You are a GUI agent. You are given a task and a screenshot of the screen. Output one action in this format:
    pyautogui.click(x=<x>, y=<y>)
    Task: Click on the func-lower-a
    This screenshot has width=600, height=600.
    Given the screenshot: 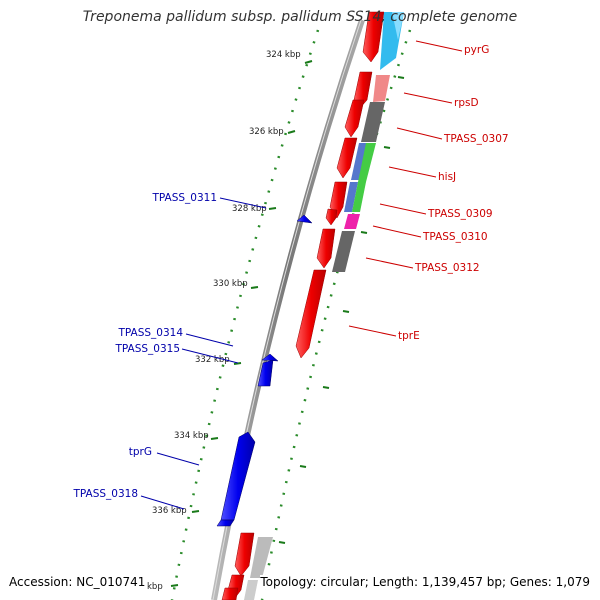 What is the action you would take?
    pyautogui.click(x=261, y=557)
    